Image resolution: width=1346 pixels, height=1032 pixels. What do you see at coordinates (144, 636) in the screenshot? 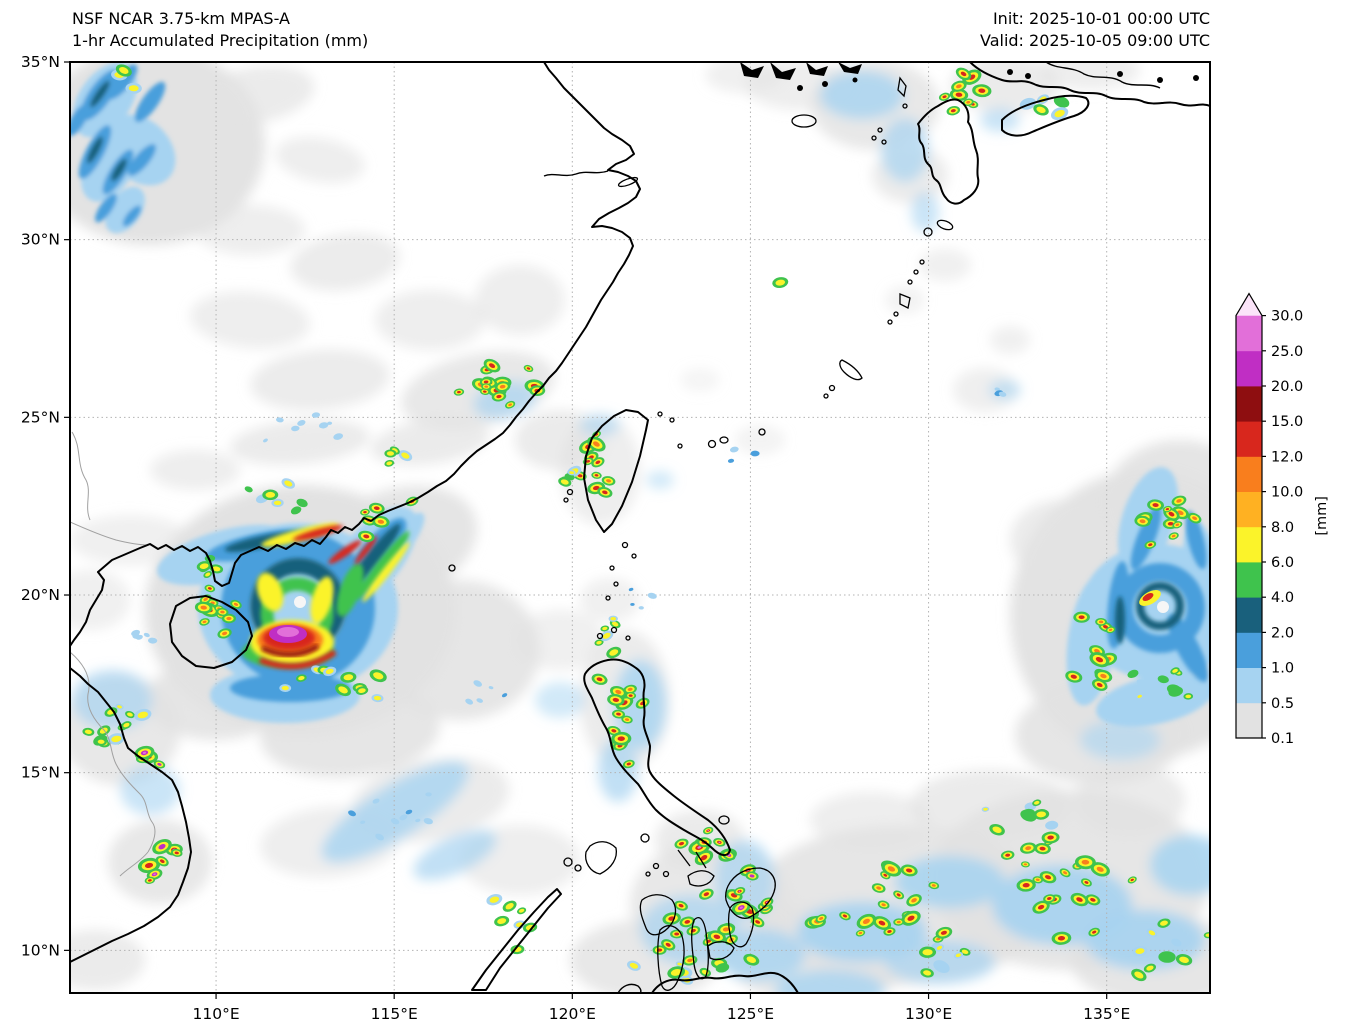
I see `cell-cluster-tonkin-flecks` at bounding box center [144, 636].